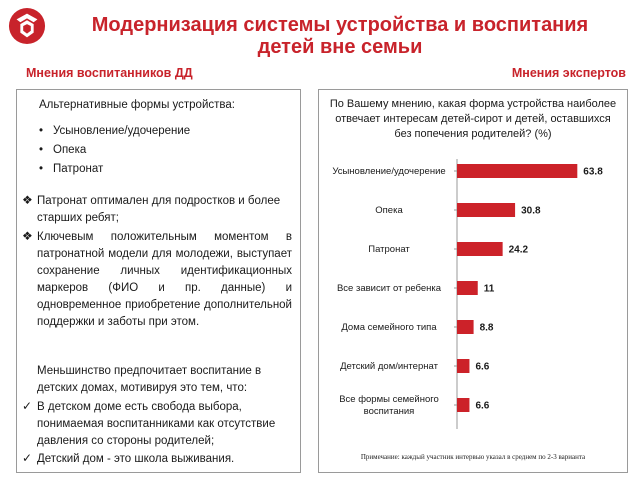 The width and height of the screenshot is (638, 479). Describe the element at coordinates (340, 47) in the screenshot. I see `title-line-2: детей вне семьи` at that location.